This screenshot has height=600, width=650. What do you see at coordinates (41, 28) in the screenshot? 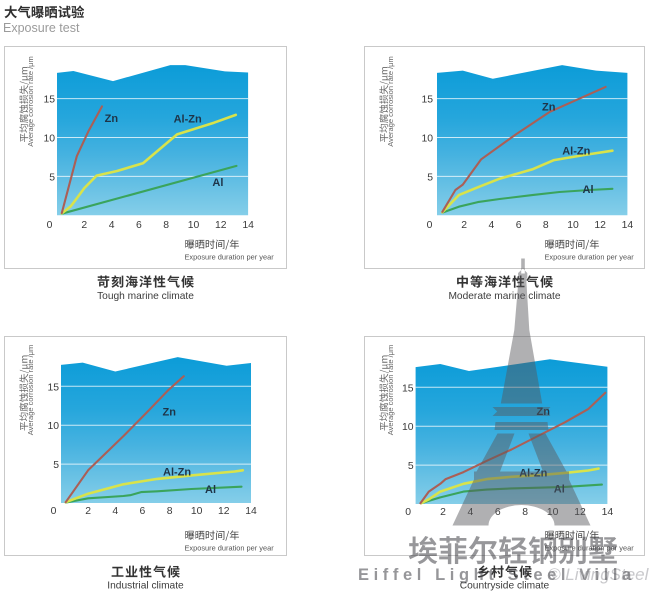
I see `svg-text: Exposure test` at bounding box center [41, 28].